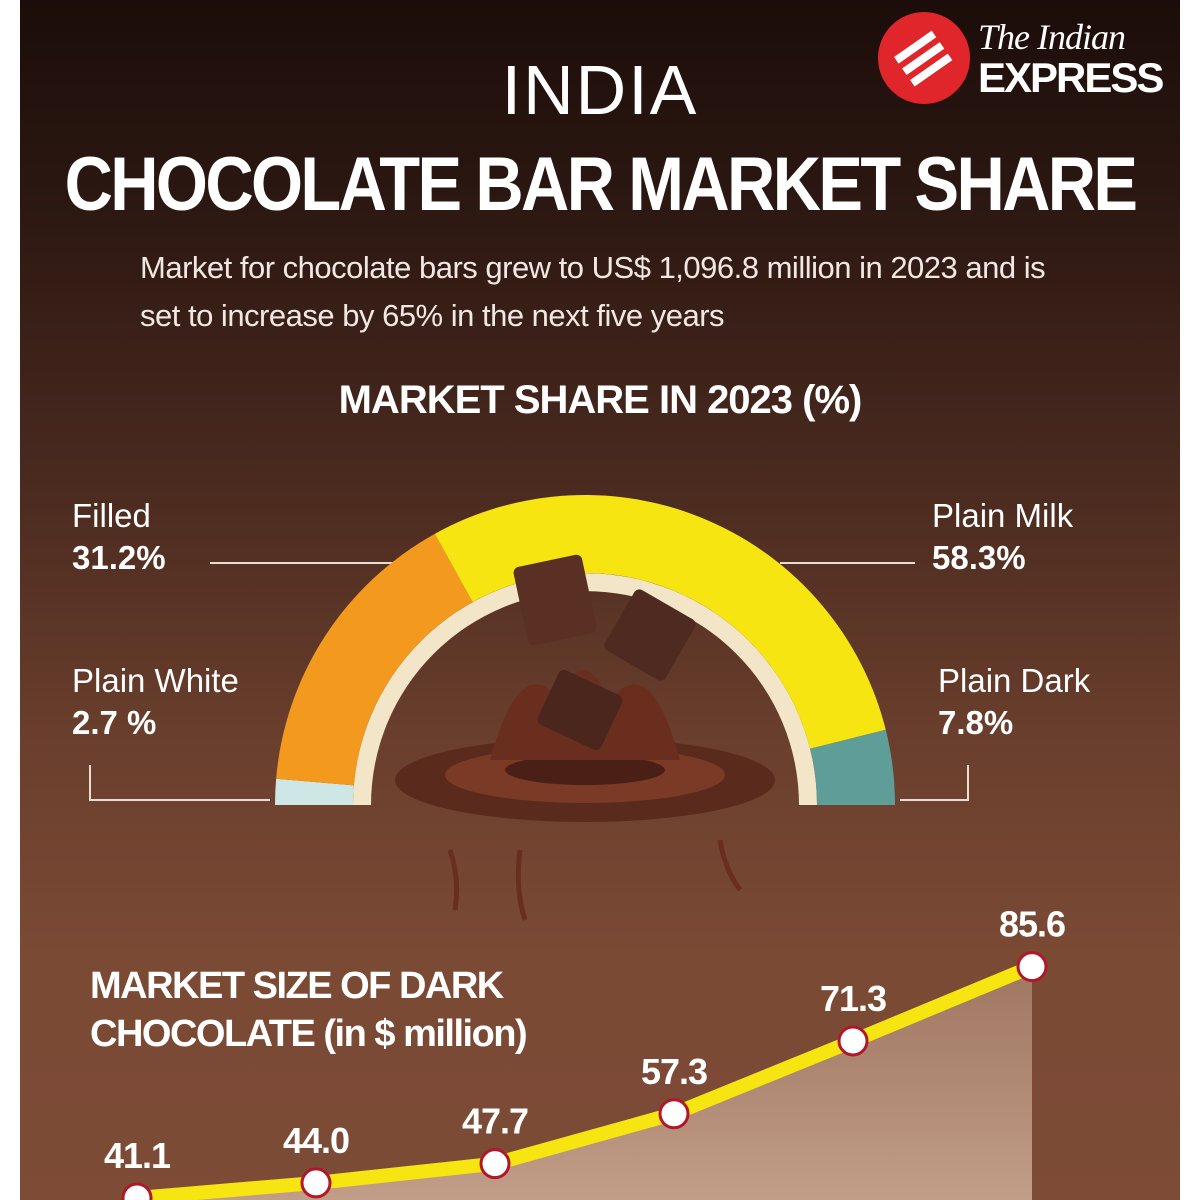 Image resolution: width=1200 pixels, height=1200 pixels. What do you see at coordinates (114, 722) in the screenshot?
I see `slice-value: 2.7 %` at bounding box center [114, 722].